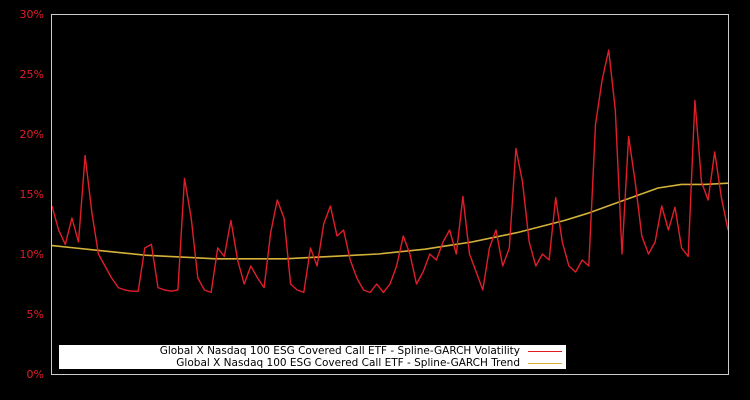  I want to click on y-tick-label: 5%, so click(35, 314).